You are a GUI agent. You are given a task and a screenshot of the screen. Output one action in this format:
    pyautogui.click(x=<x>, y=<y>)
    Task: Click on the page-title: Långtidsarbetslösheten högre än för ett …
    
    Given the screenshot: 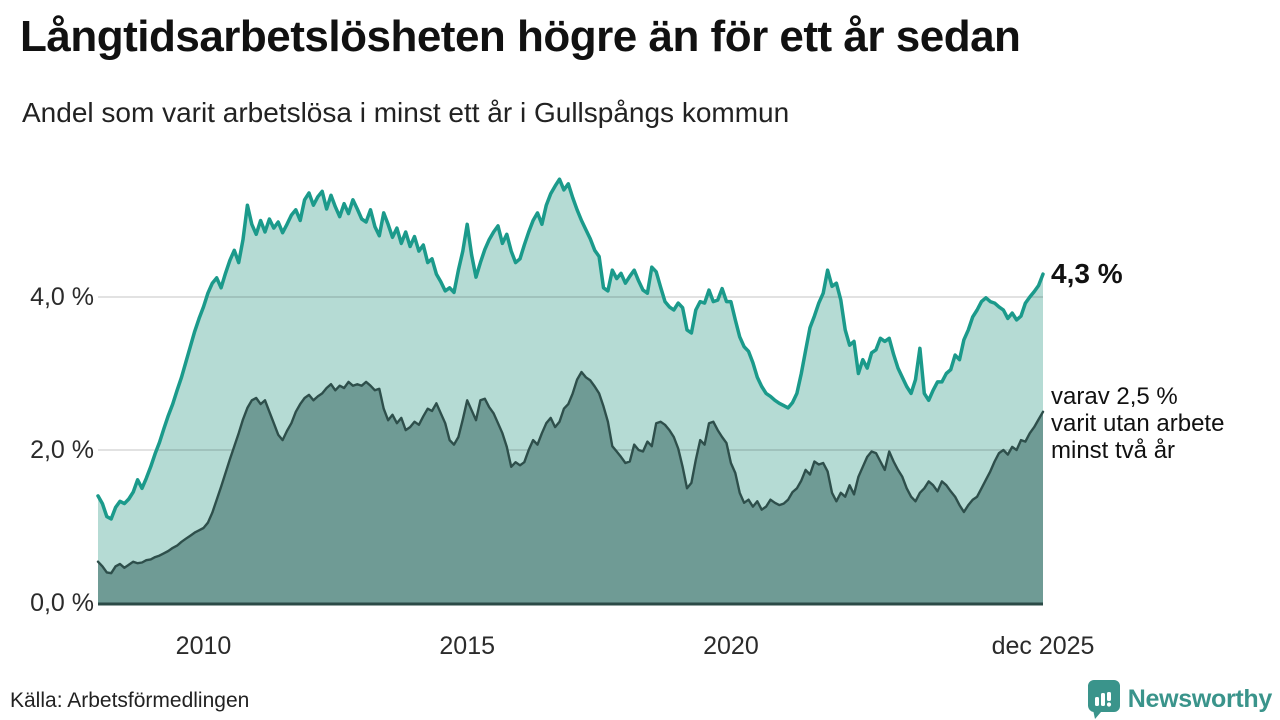 What is the action you would take?
    pyautogui.click(x=520, y=36)
    